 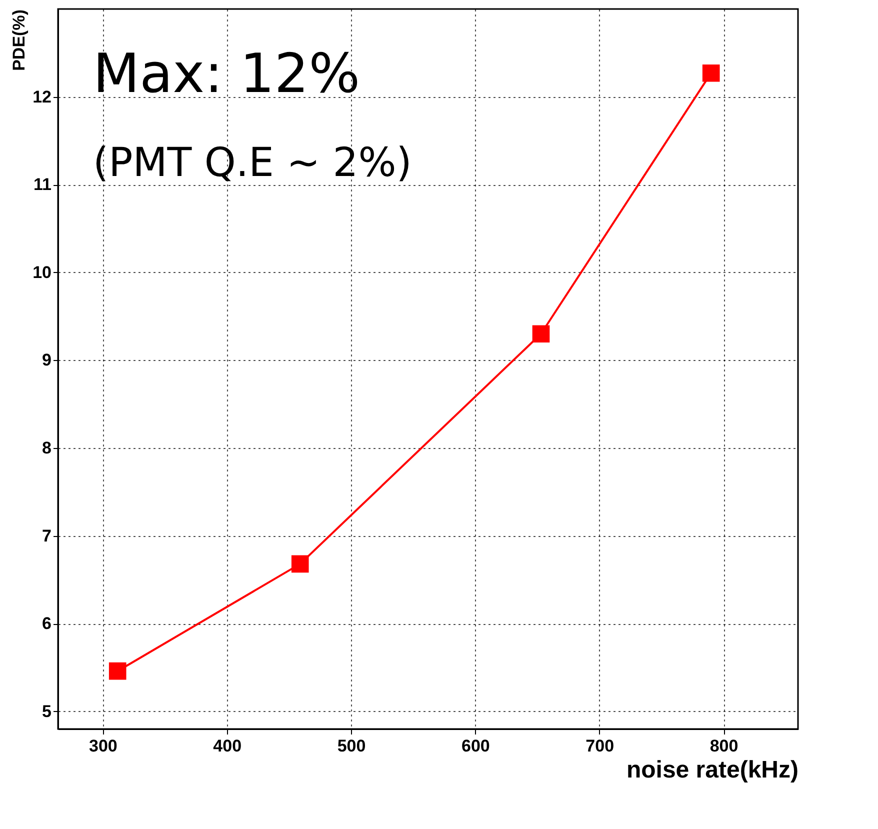 What do you see at coordinates (712, 770) in the screenshot?
I see `x-axis-title: noise rate(kHz)` at bounding box center [712, 770].